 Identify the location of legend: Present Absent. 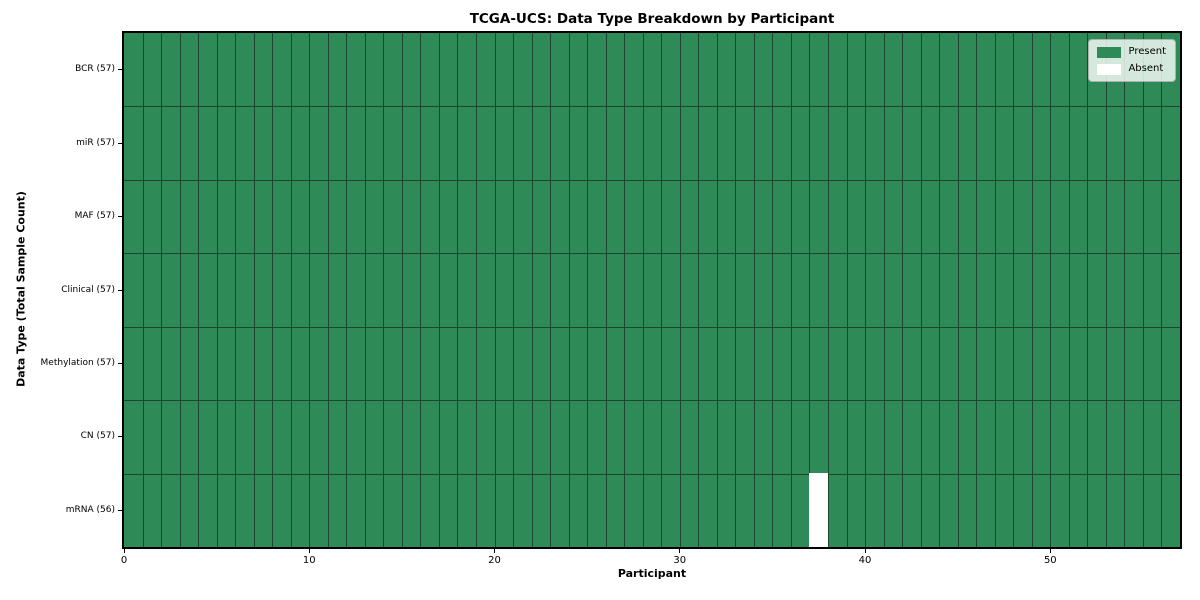
(1132, 60).